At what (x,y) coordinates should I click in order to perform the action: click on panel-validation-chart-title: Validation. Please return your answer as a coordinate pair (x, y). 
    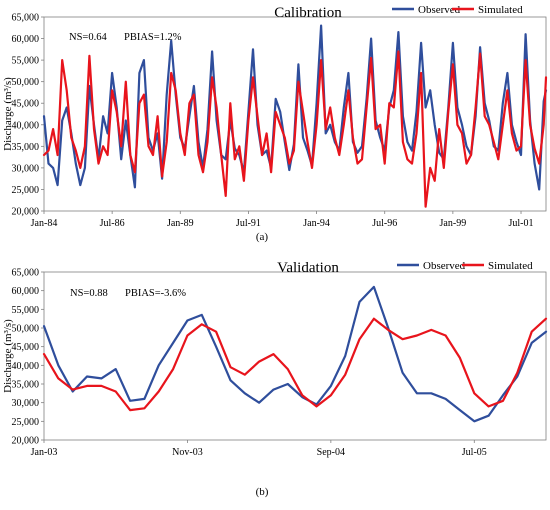
    Looking at the image, I should click on (308, 268).